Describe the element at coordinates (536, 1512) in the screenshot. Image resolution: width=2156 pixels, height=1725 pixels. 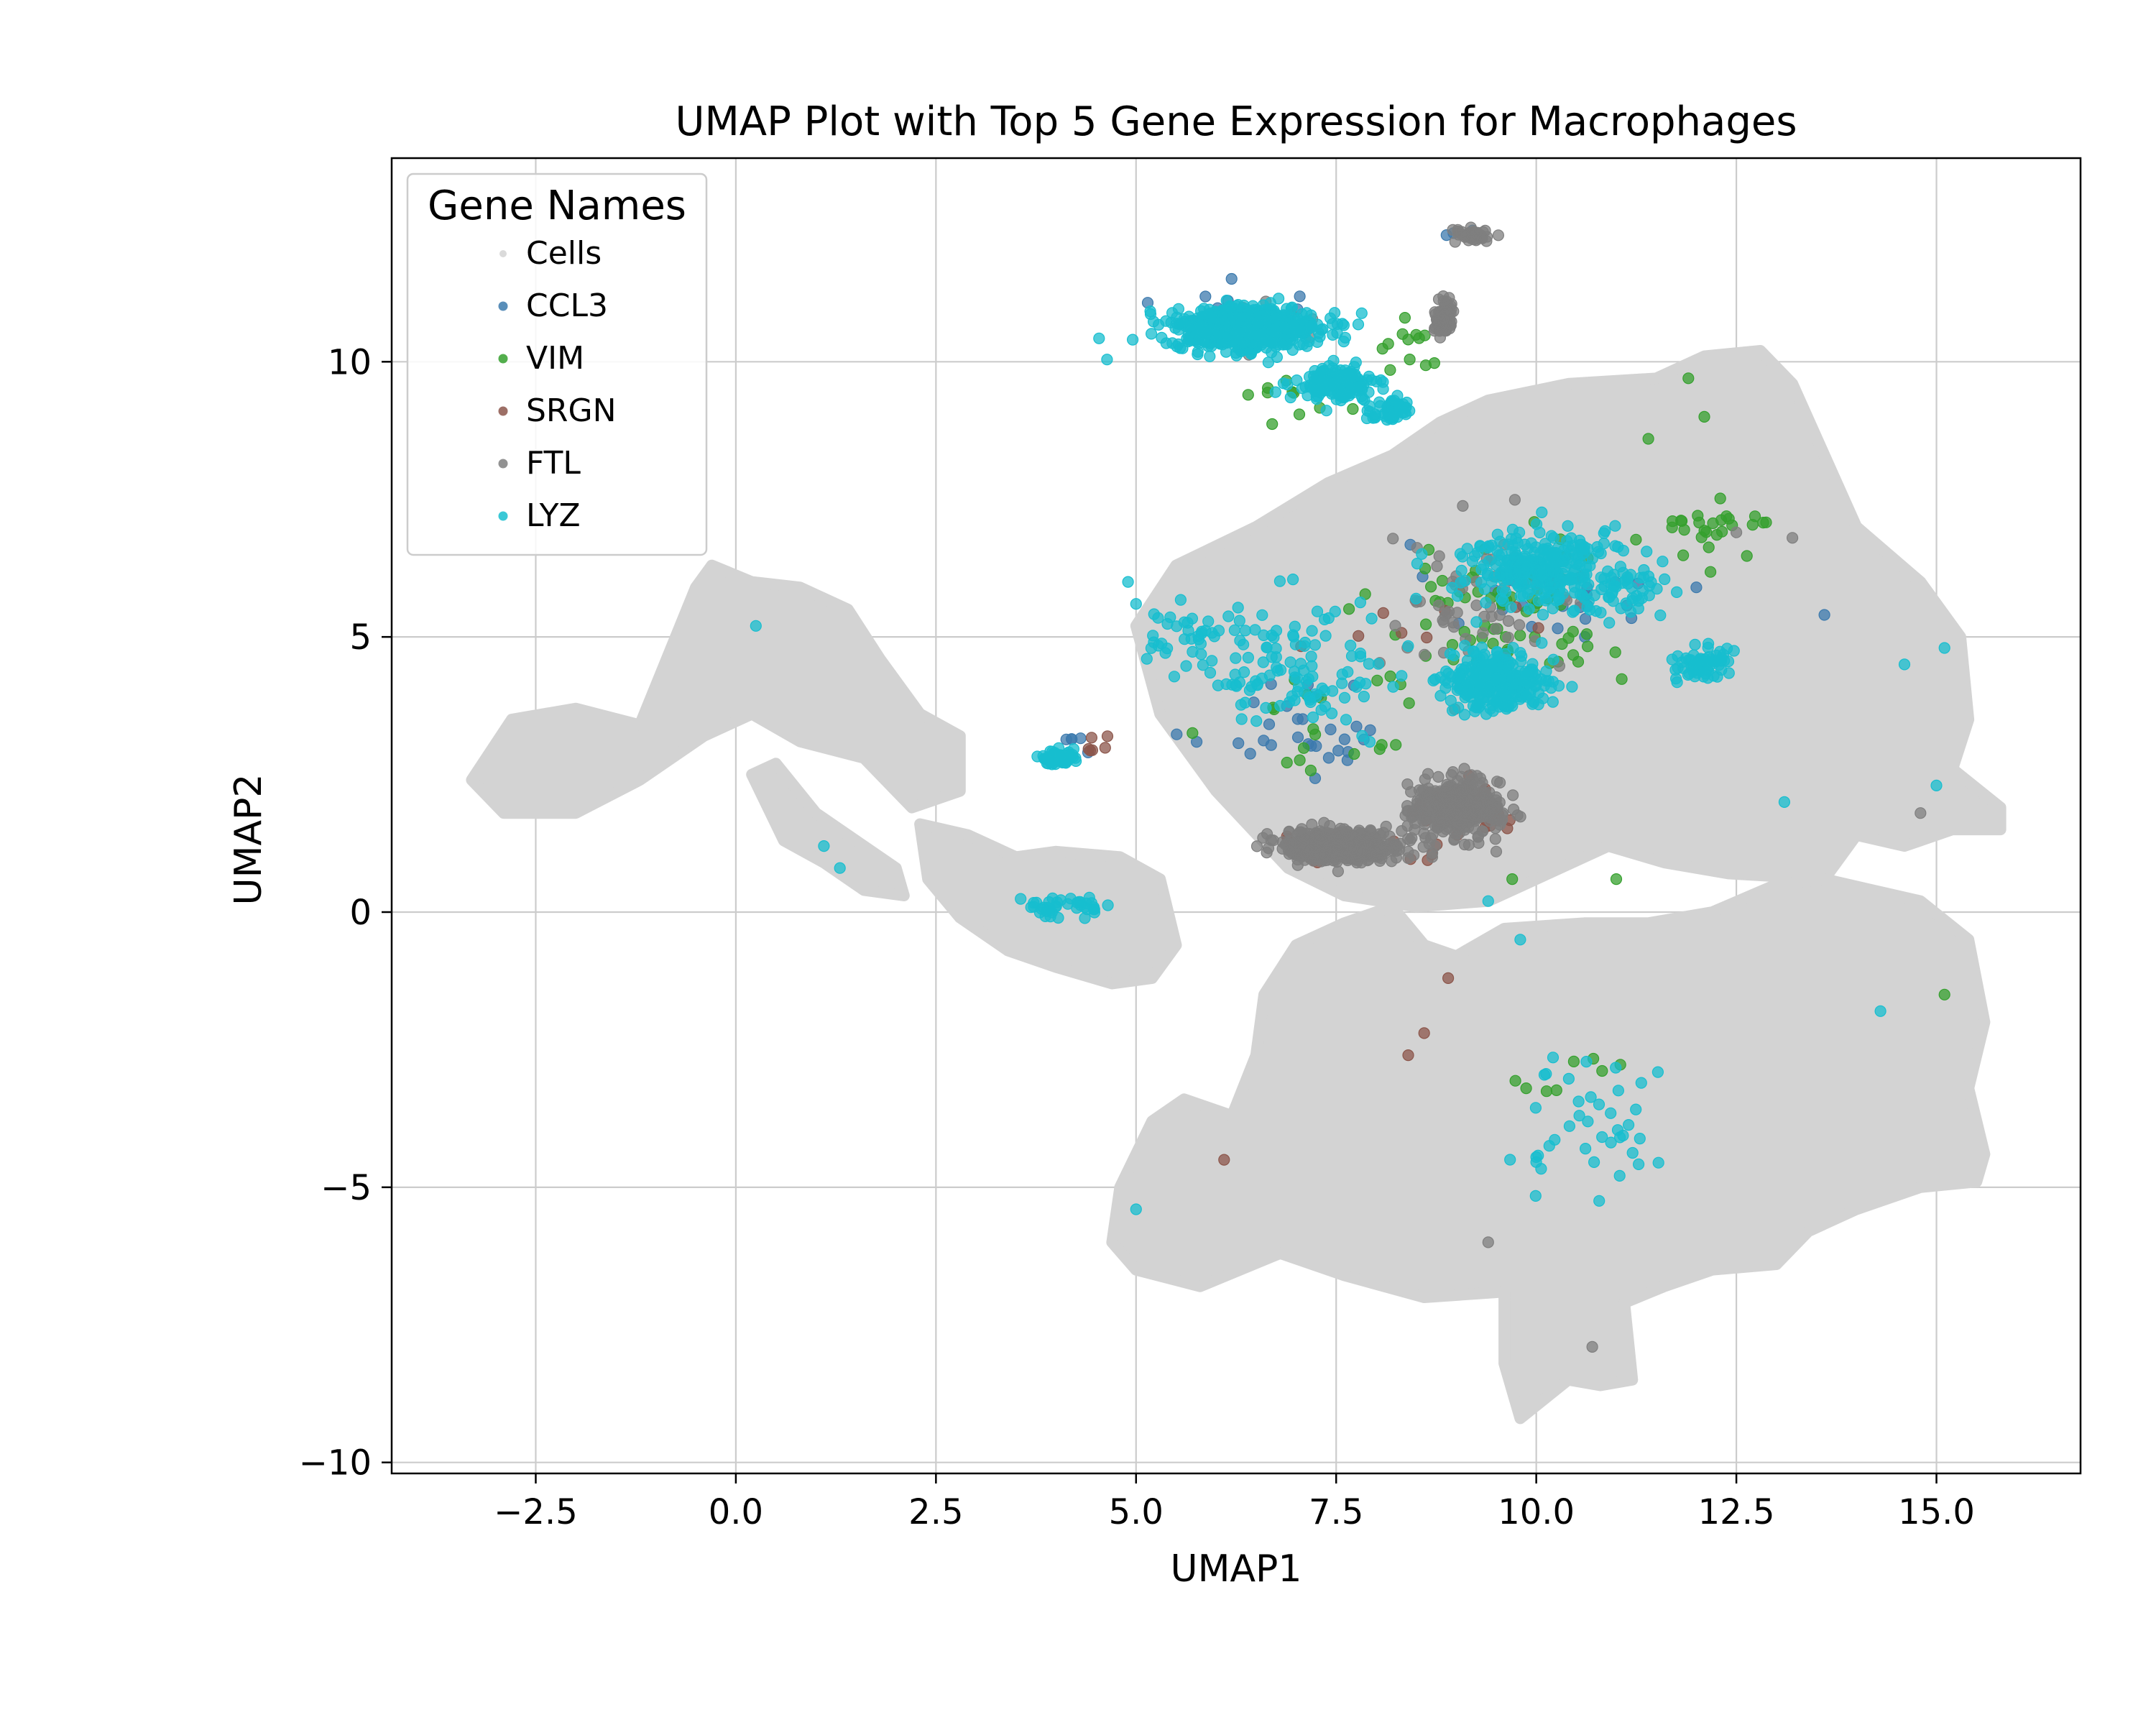
I see `x-tick-label-0: −2.5` at that location.